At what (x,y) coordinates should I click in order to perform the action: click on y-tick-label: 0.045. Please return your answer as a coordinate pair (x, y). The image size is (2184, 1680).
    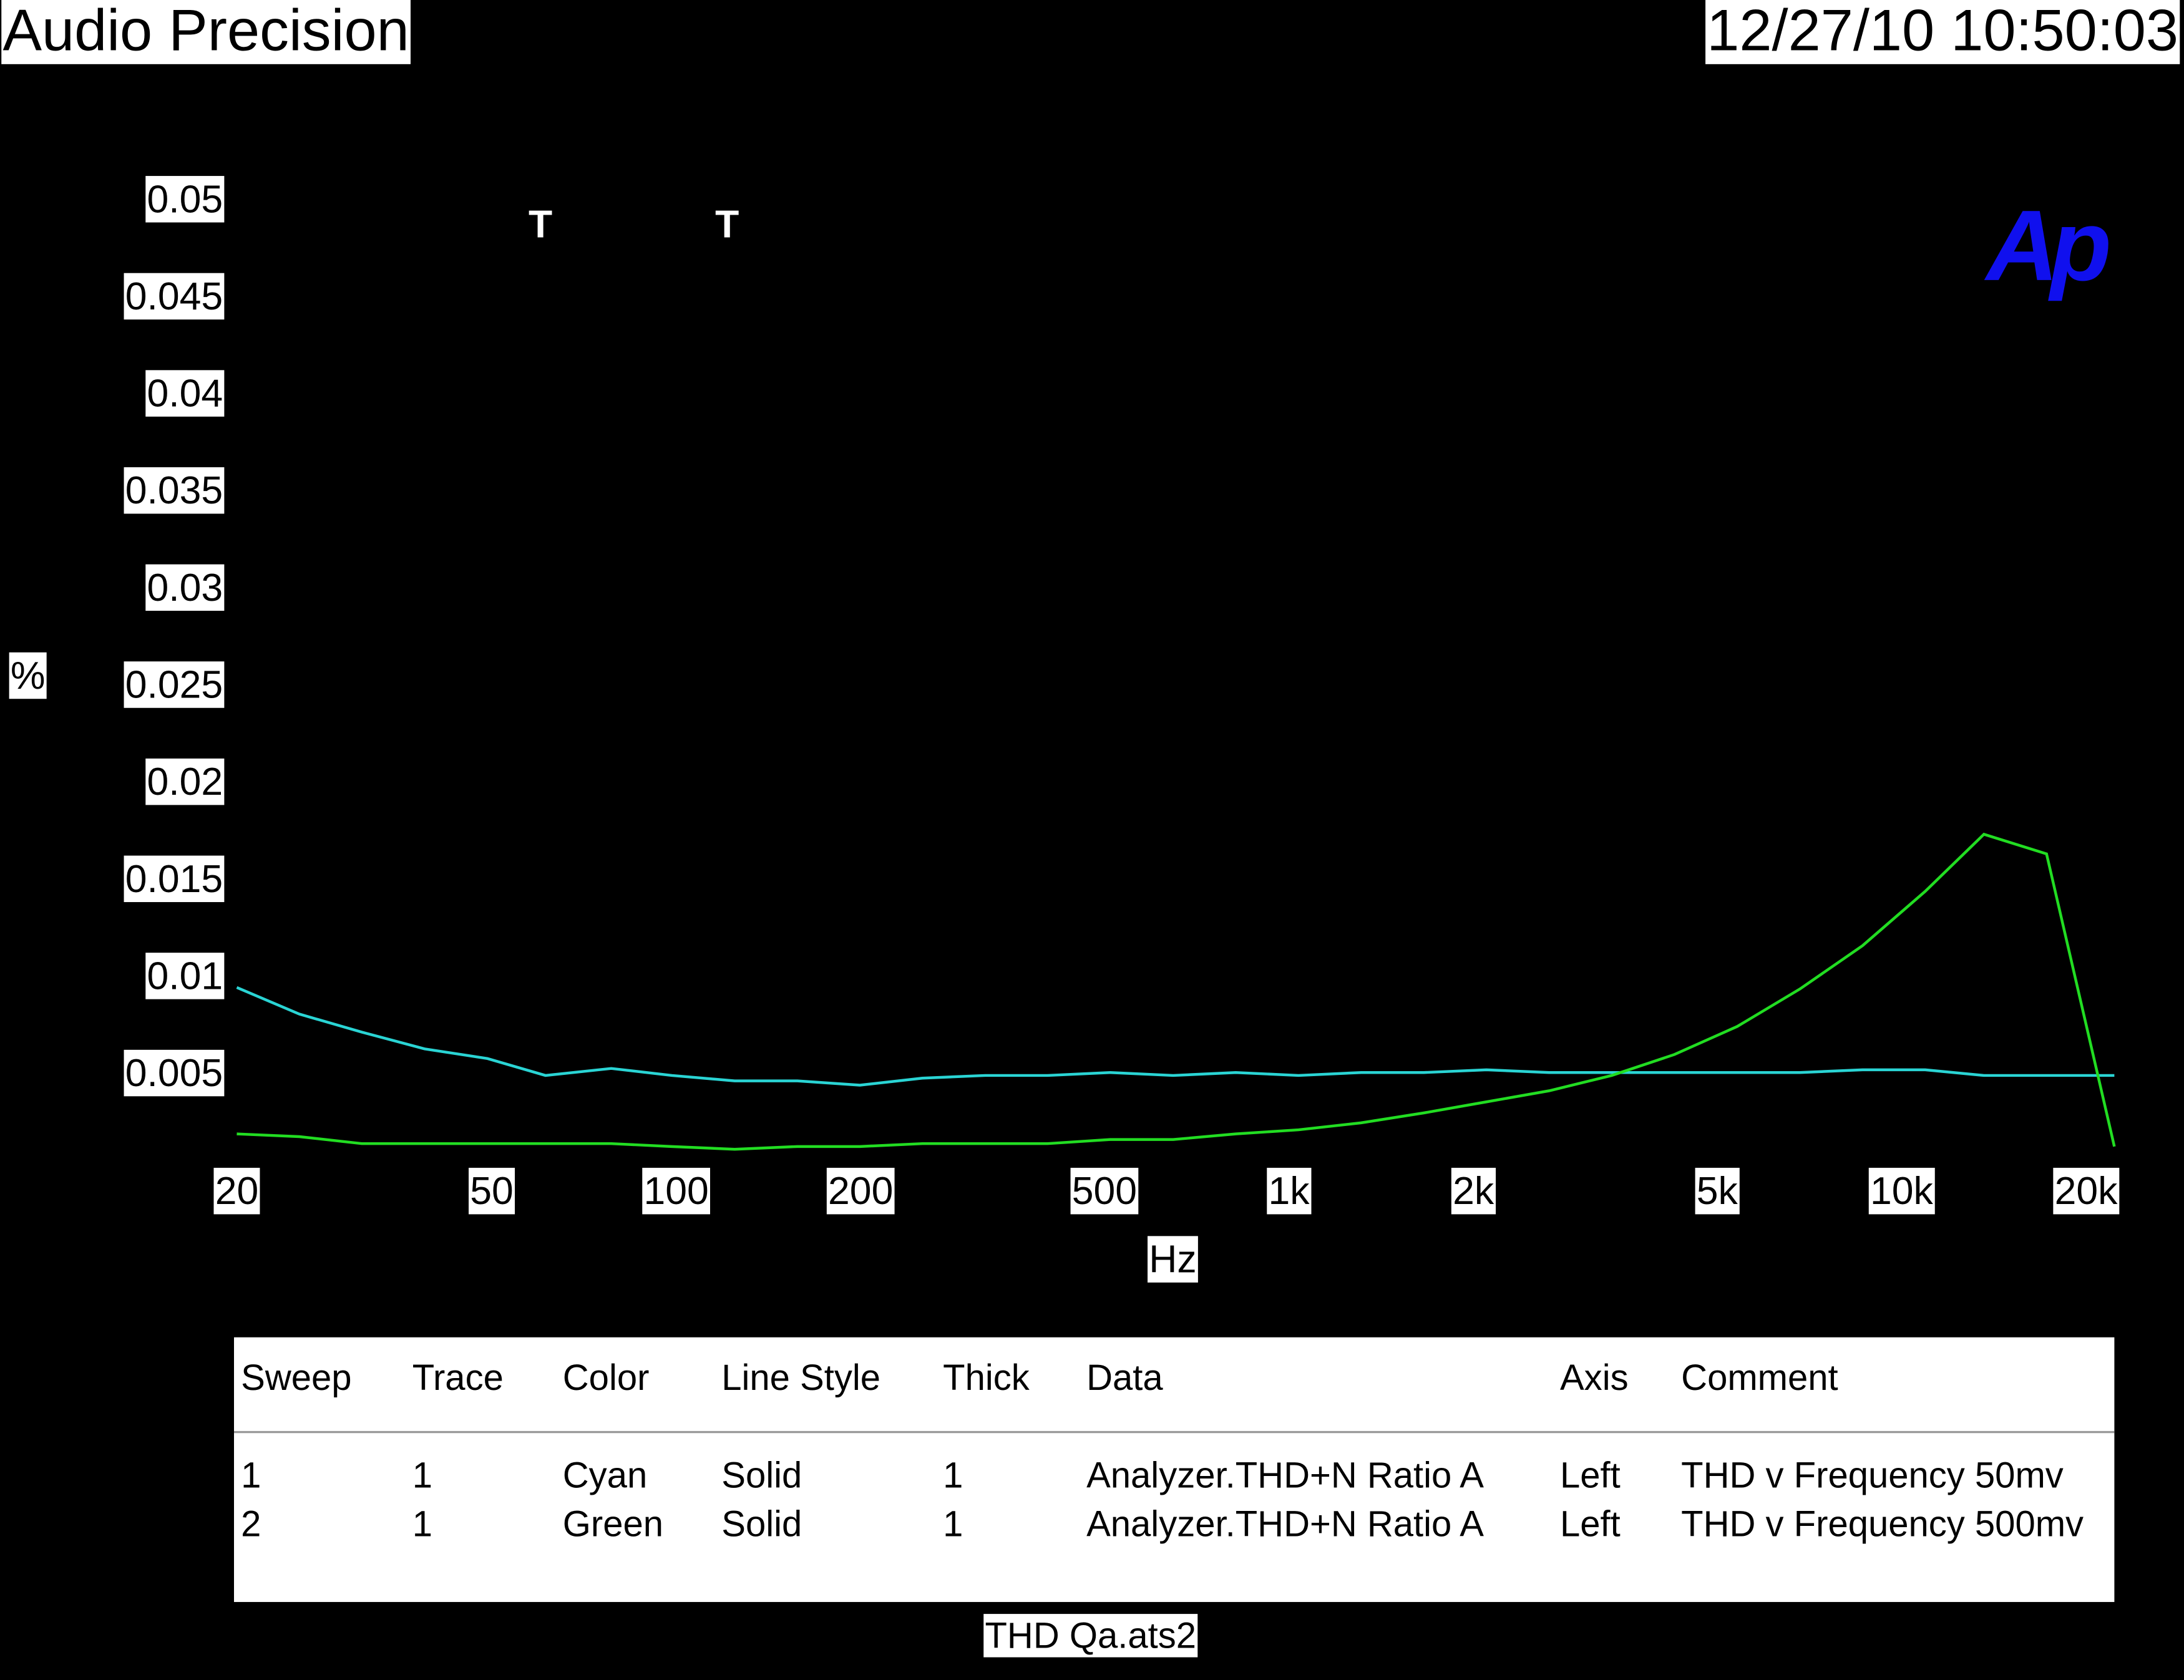
    Looking at the image, I should click on (174, 296).